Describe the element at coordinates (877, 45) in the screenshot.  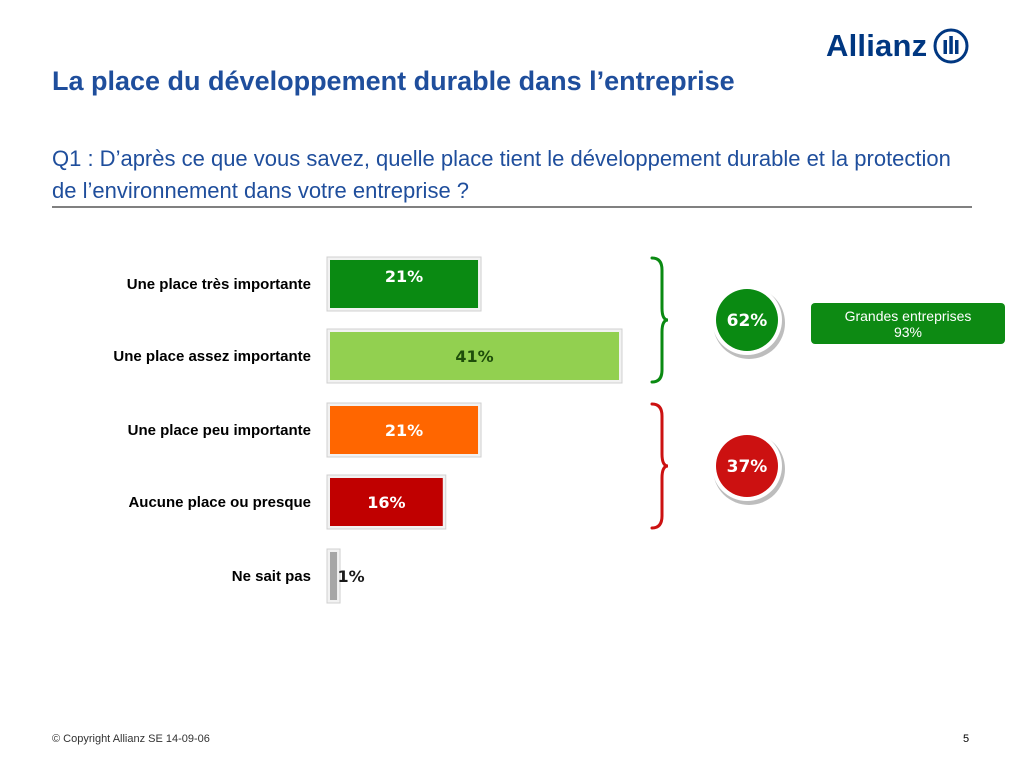
I see `brand-name: Allianz` at that location.